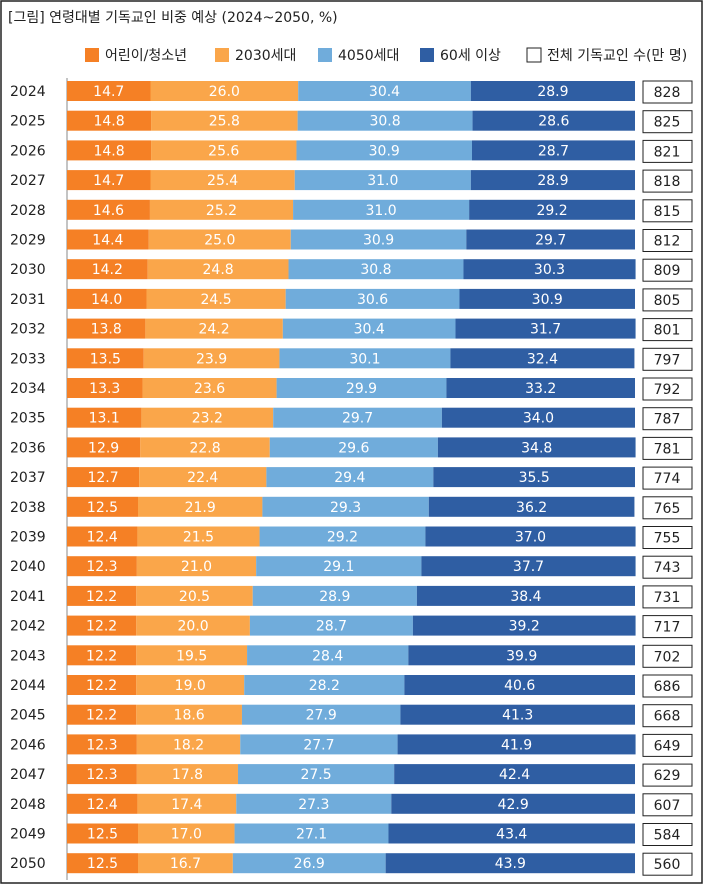  I want to click on data-label: 28.2, so click(324, 686).